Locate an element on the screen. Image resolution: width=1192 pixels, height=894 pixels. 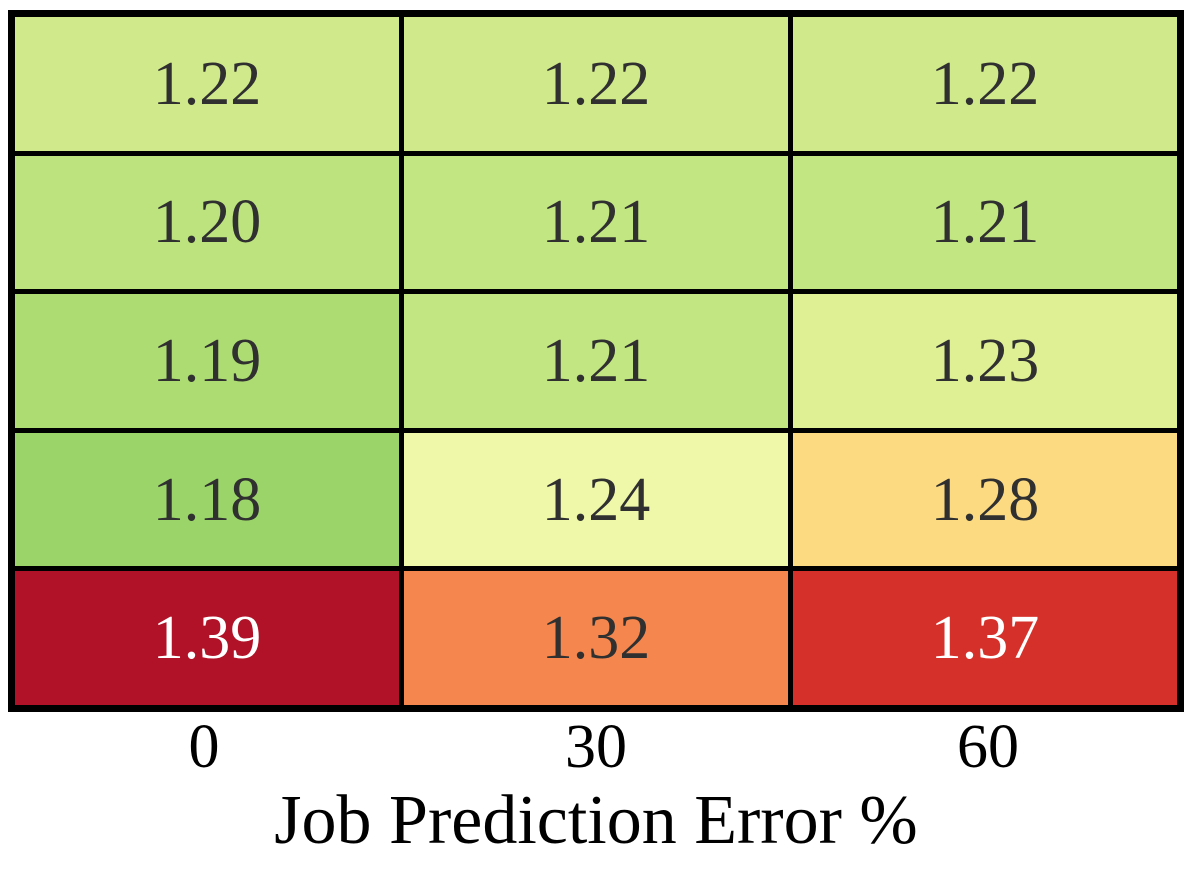
x-tick-label: 30 is located at coordinates (596, 747).